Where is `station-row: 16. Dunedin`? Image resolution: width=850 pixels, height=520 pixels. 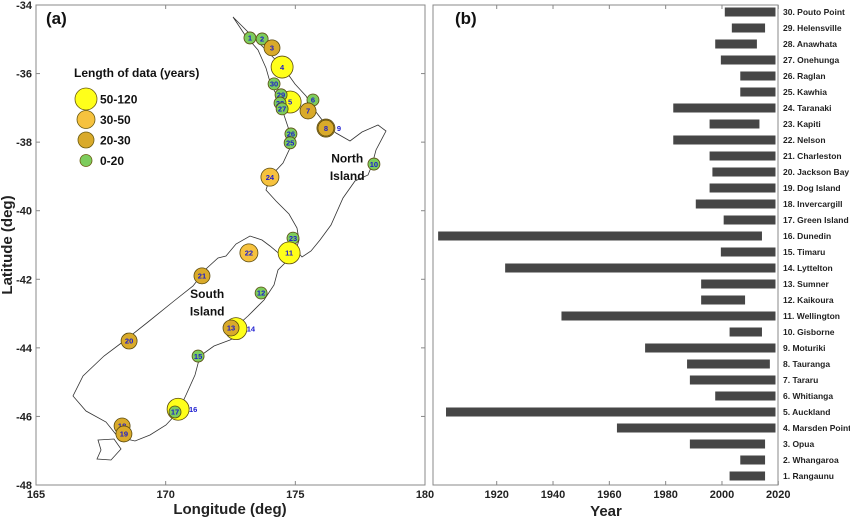 station-row: 16. Dunedin is located at coordinates (634, 236).